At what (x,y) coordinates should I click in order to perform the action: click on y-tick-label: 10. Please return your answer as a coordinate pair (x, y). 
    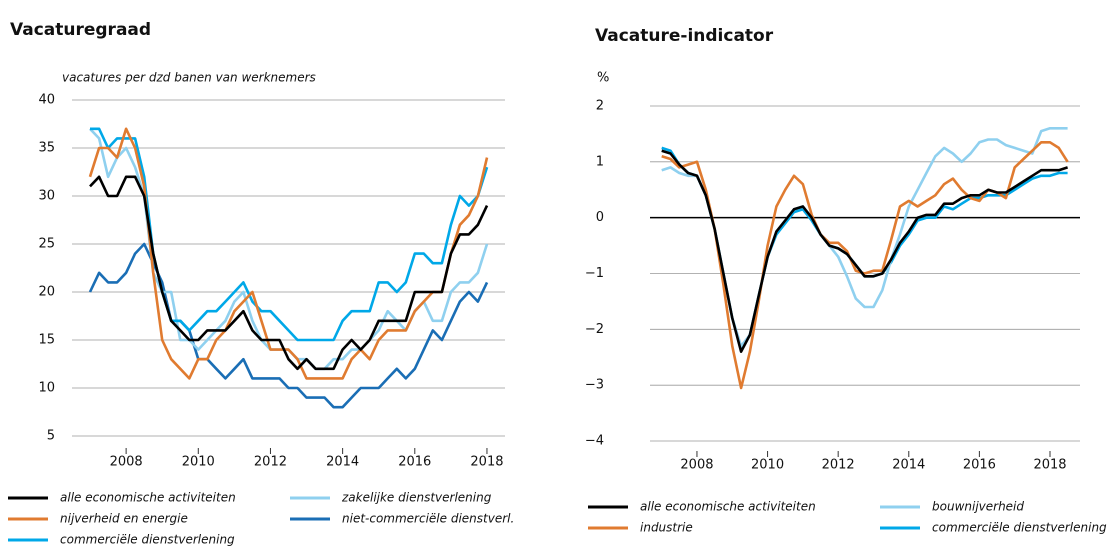
    Looking at the image, I should click on (46, 388).